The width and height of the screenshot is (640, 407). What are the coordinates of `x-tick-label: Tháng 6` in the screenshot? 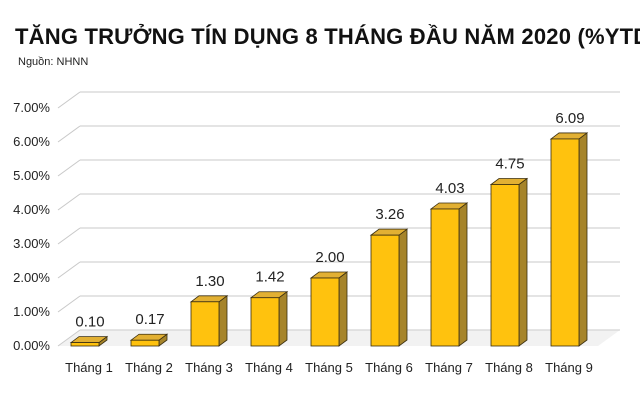 It's located at (389, 367).